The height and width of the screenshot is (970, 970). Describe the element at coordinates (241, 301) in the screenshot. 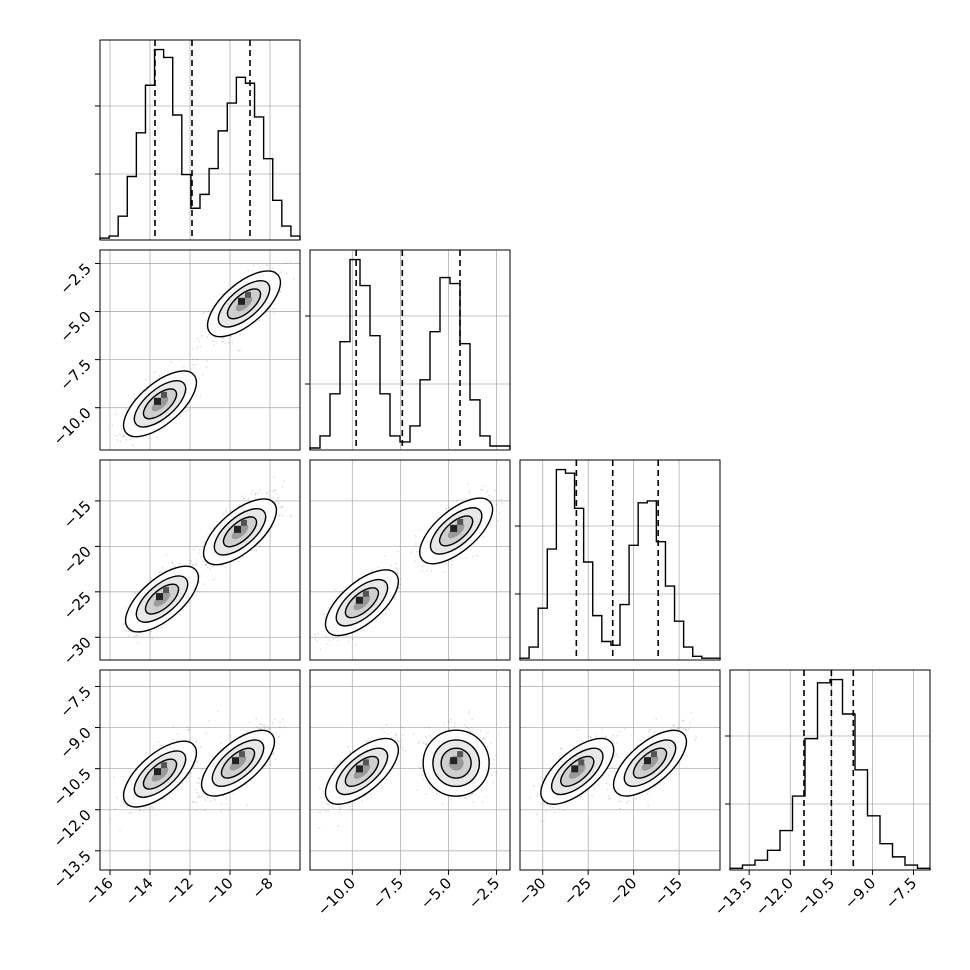

I see `density-peak` at that location.